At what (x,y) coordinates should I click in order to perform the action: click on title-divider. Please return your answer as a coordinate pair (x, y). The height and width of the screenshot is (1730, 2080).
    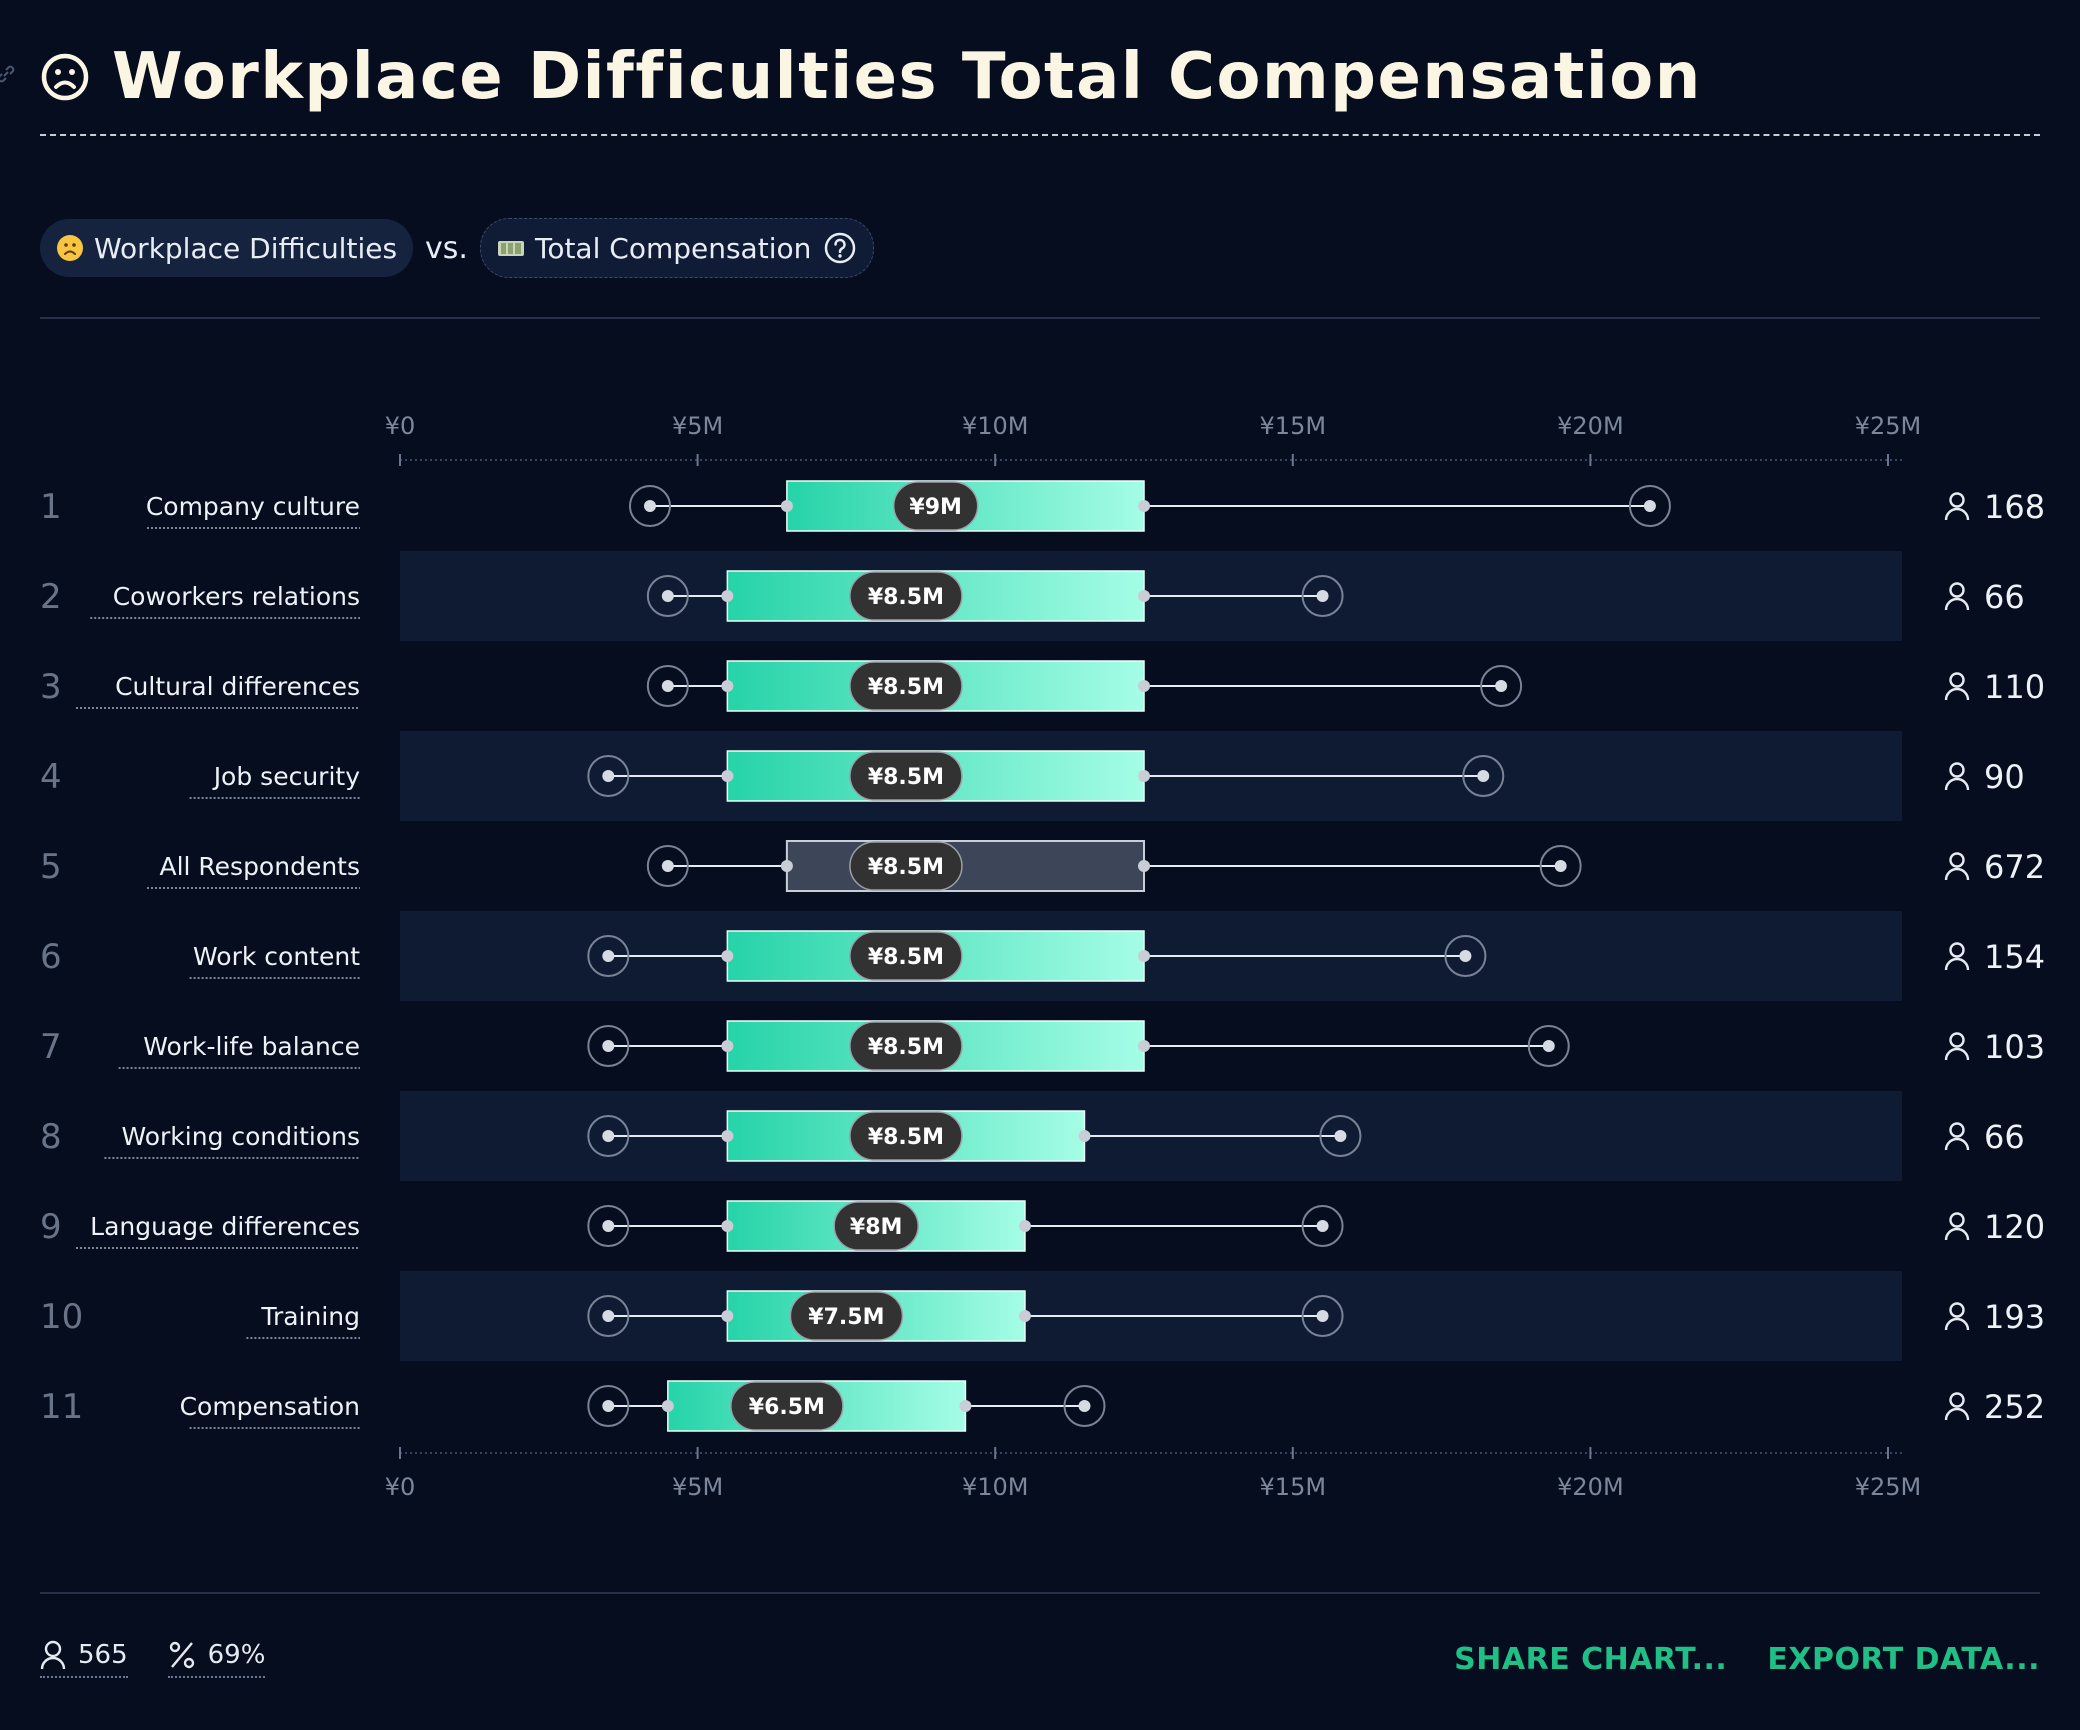
    Looking at the image, I should click on (1040, 135).